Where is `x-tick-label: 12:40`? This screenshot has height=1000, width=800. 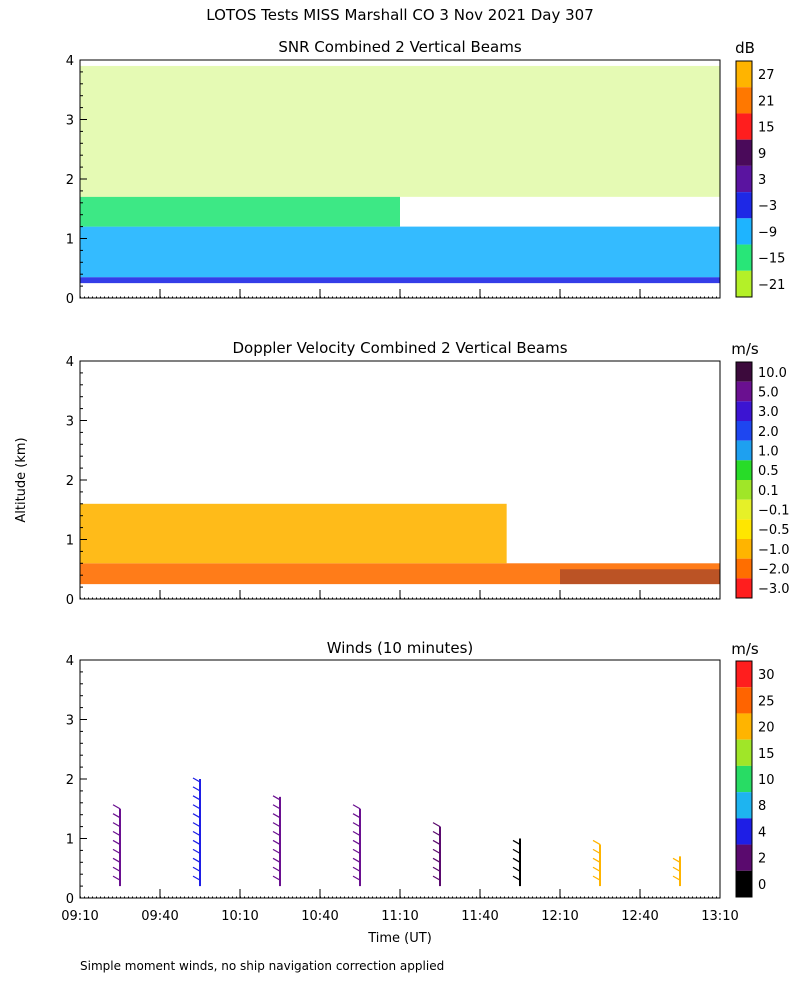
x-tick-label: 12:40 is located at coordinates (639, 916).